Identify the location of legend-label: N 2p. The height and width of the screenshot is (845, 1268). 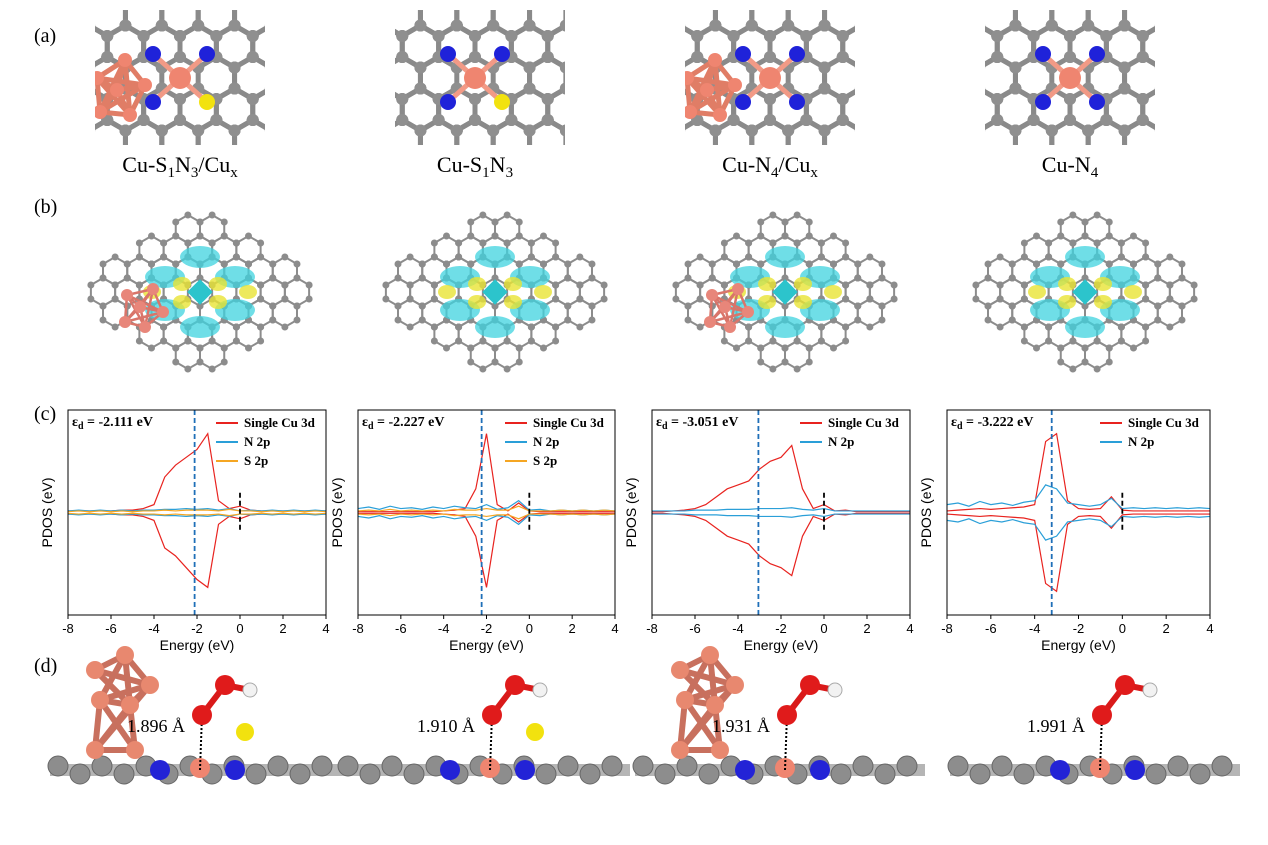
(1141, 441).